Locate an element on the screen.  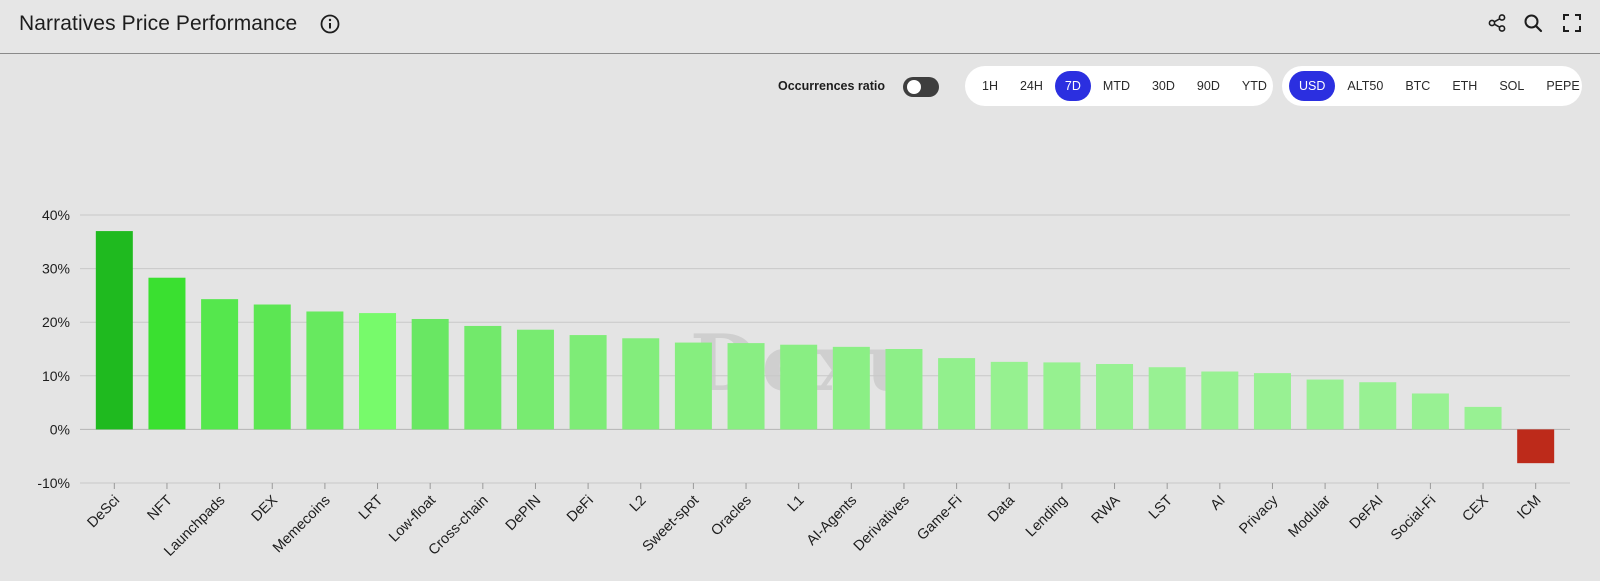
bar-lrt is located at coordinates (378, 371).